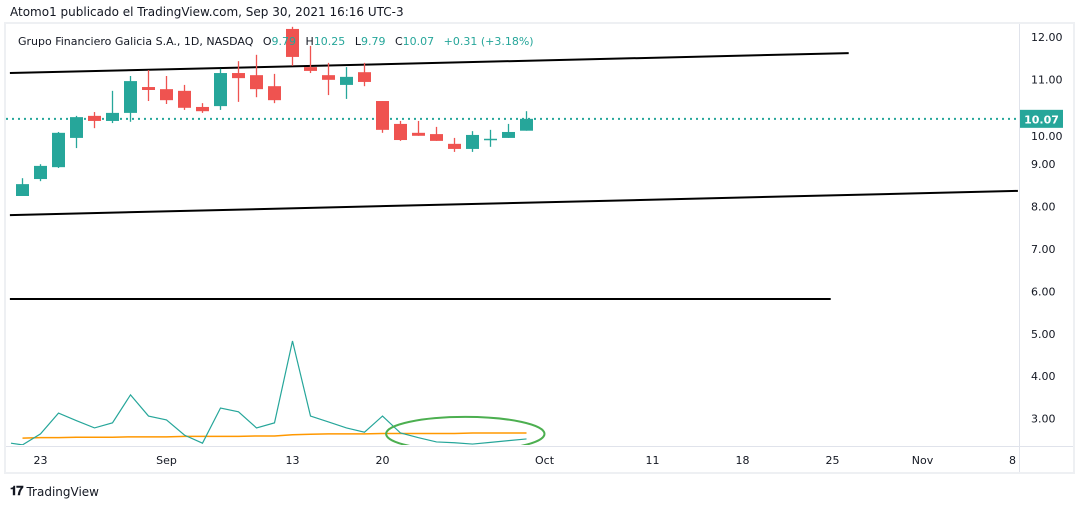 The height and width of the screenshot is (509, 1079). What do you see at coordinates (309, 41) in the screenshot?
I see `legend-high-label: H` at bounding box center [309, 41].